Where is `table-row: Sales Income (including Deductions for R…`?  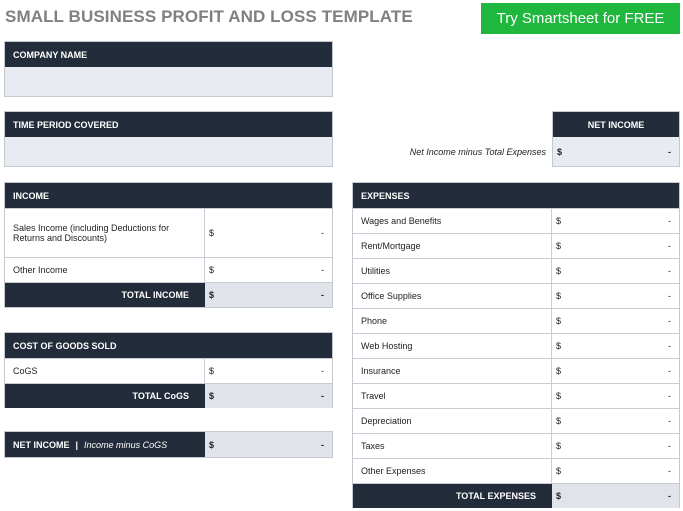 table-row: Sales Income (including Deductions for R… is located at coordinates (168, 232).